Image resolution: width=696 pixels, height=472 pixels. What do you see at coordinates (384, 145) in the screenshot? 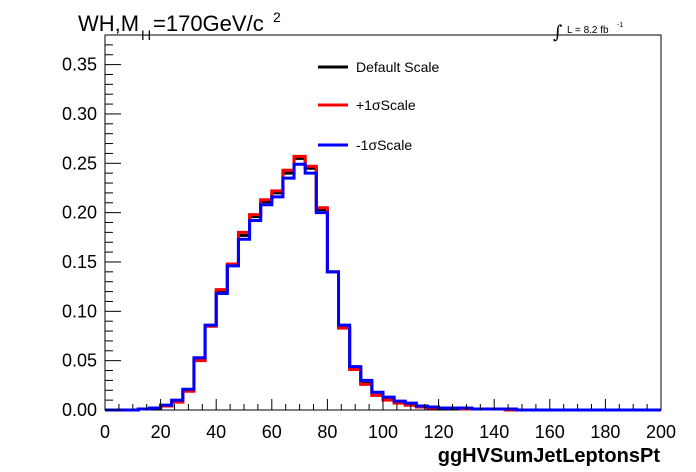
I see `legend-label-2: -1σScale` at bounding box center [384, 145].